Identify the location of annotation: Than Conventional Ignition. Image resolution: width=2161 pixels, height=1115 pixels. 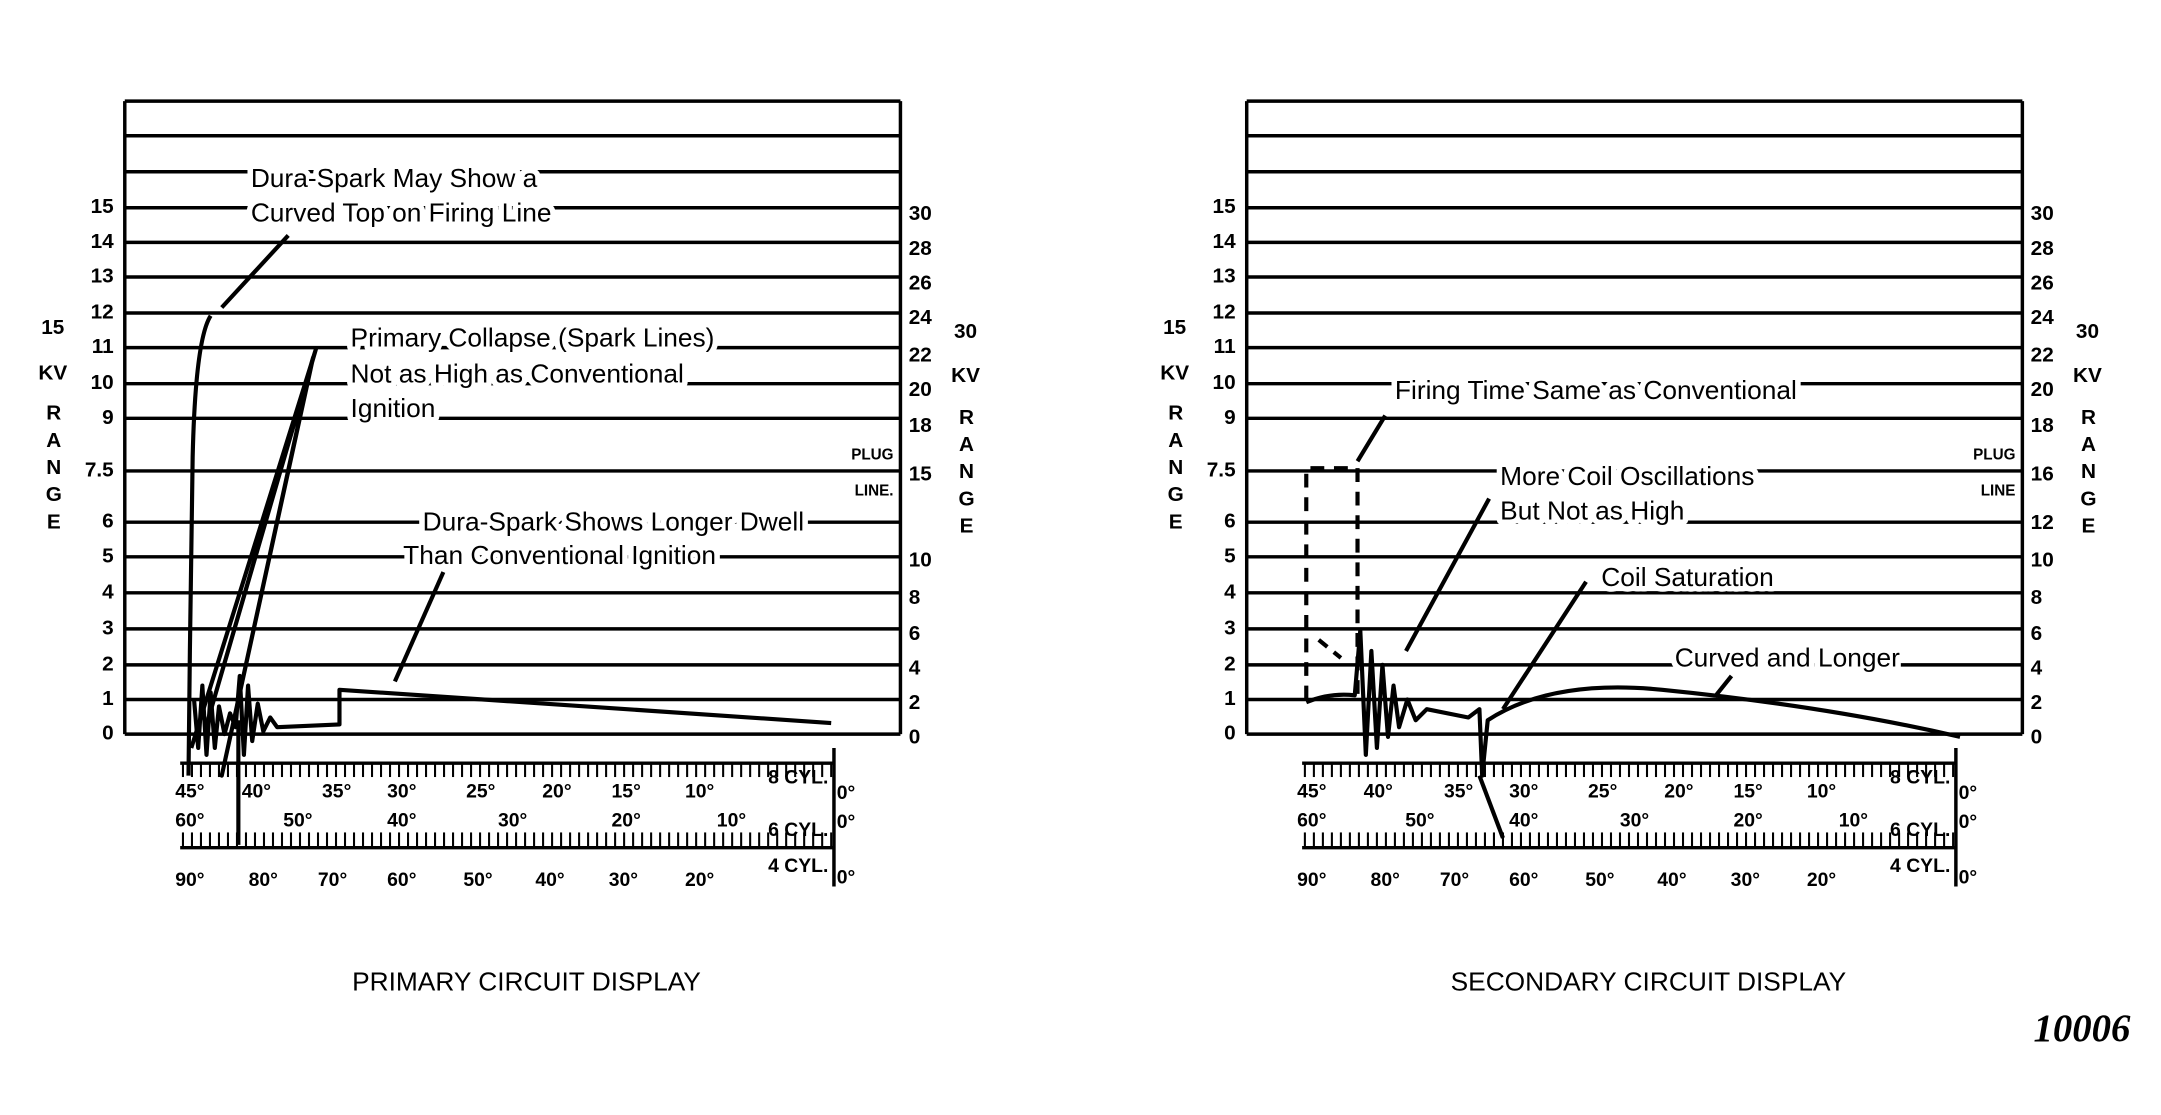
(559, 555).